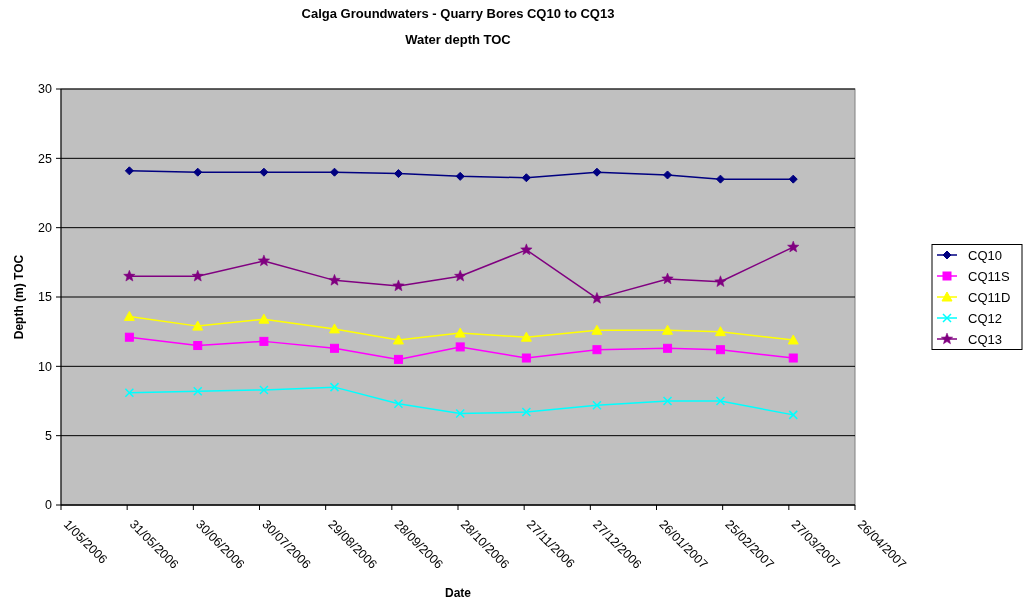 The width and height of the screenshot is (1023, 602). Describe the element at coordinates (989, 276) in the screenshot. I see `legend-label: CQ11S` at that location.